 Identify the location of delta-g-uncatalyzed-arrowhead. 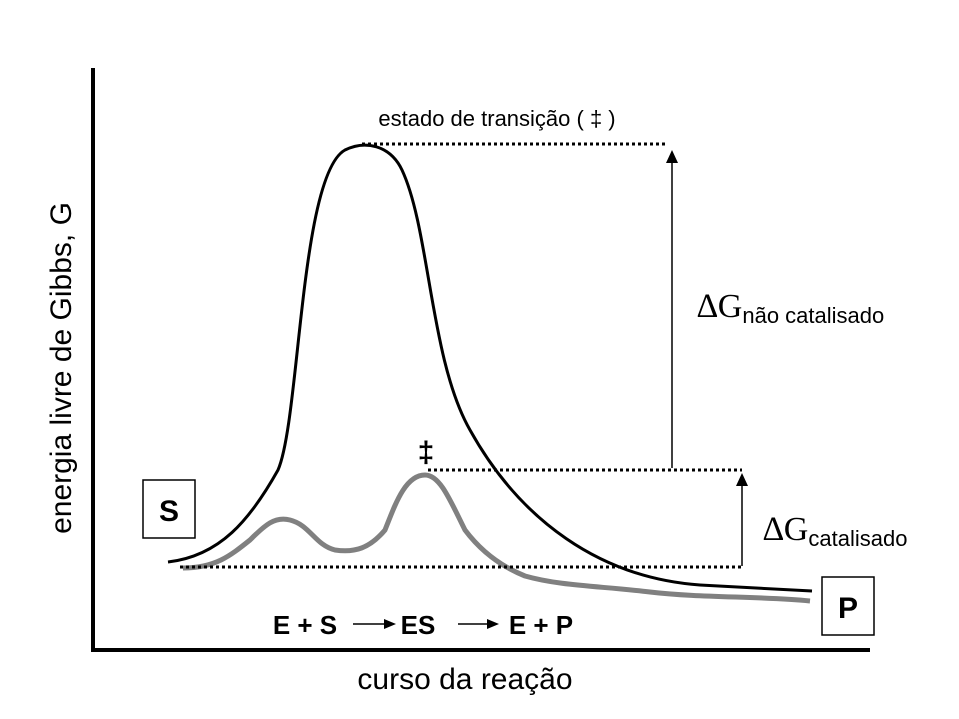
(672, 156).